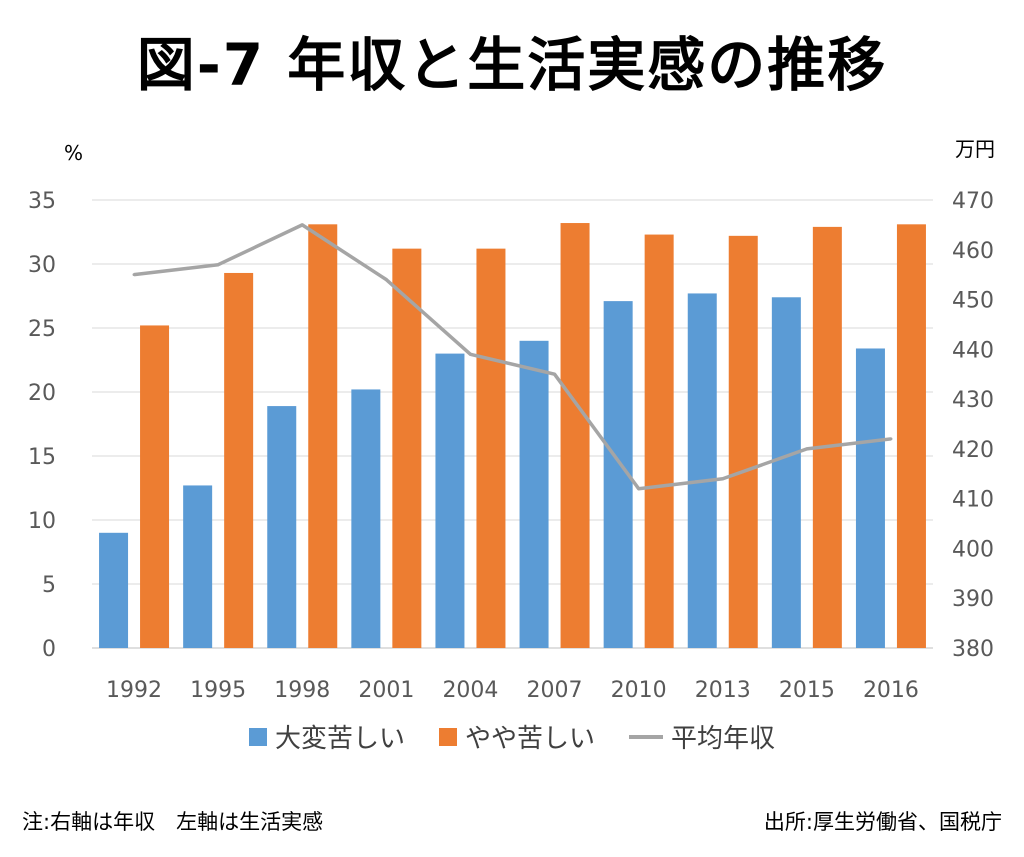 Image resolution: width=1024 pixels, height=857 pixels. What do you see at coordinates (134, 690) in the screenshot?
I see `x-tick-label: 1992` at bounding box center [134, 690].